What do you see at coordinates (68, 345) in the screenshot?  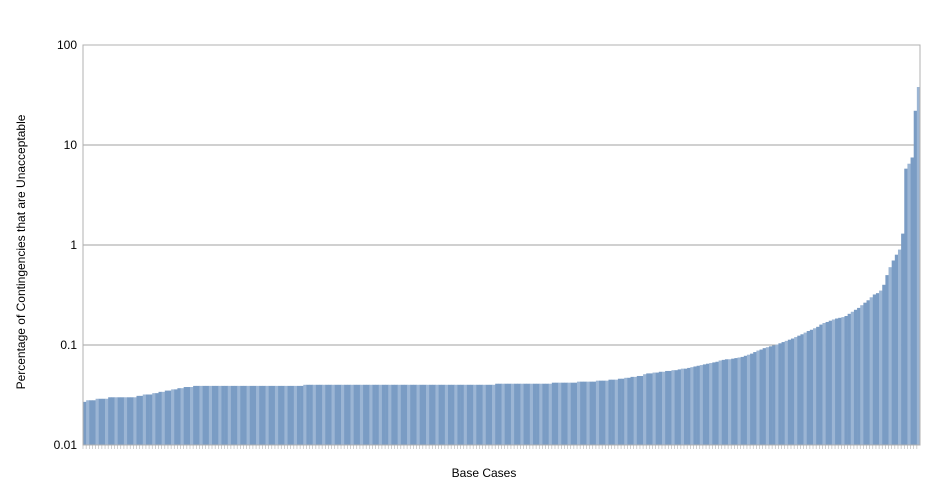 I see `y-tick-label: 0.1` at bounding box center [68, 345].